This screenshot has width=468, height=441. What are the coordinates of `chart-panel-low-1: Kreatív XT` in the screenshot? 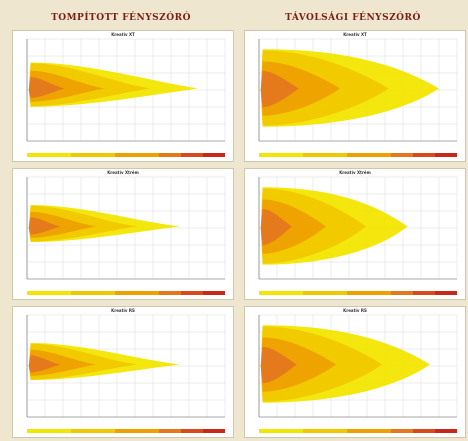 It's located at (123, 96).